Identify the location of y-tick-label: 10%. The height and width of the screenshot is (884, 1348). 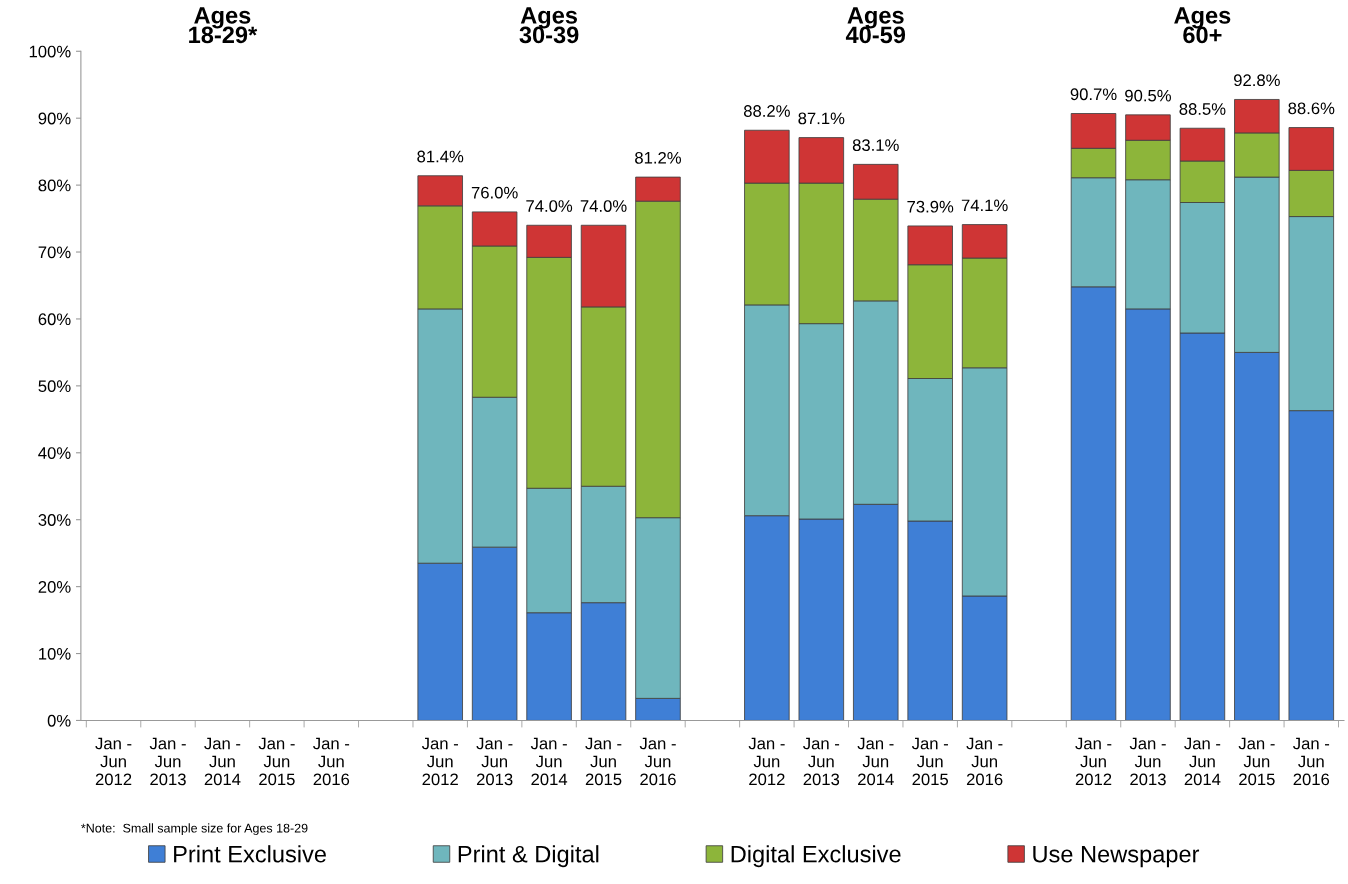
(55, 653).